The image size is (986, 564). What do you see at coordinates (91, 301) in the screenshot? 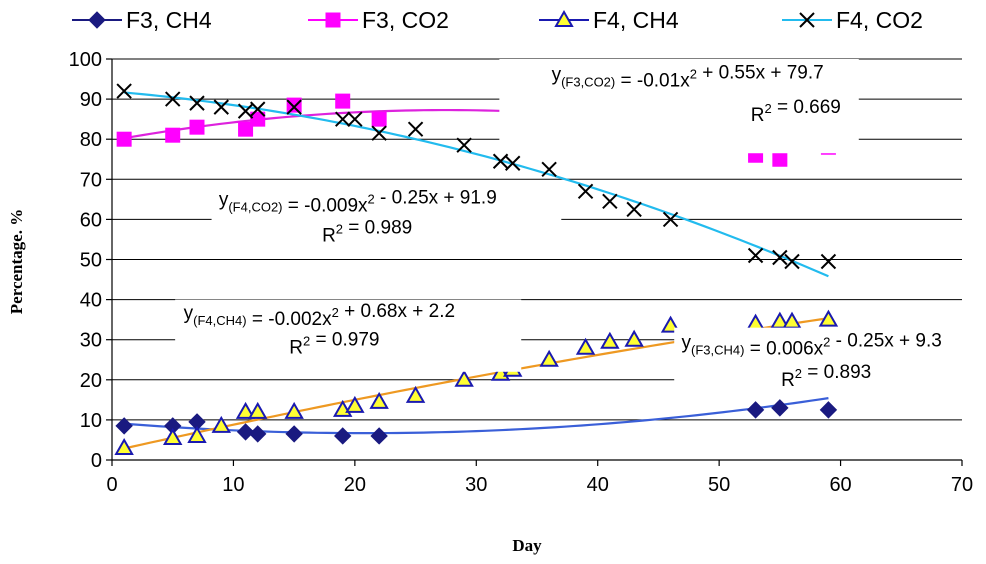
I see `y-tick-label-40: 40` at bounding box center [91, 301].